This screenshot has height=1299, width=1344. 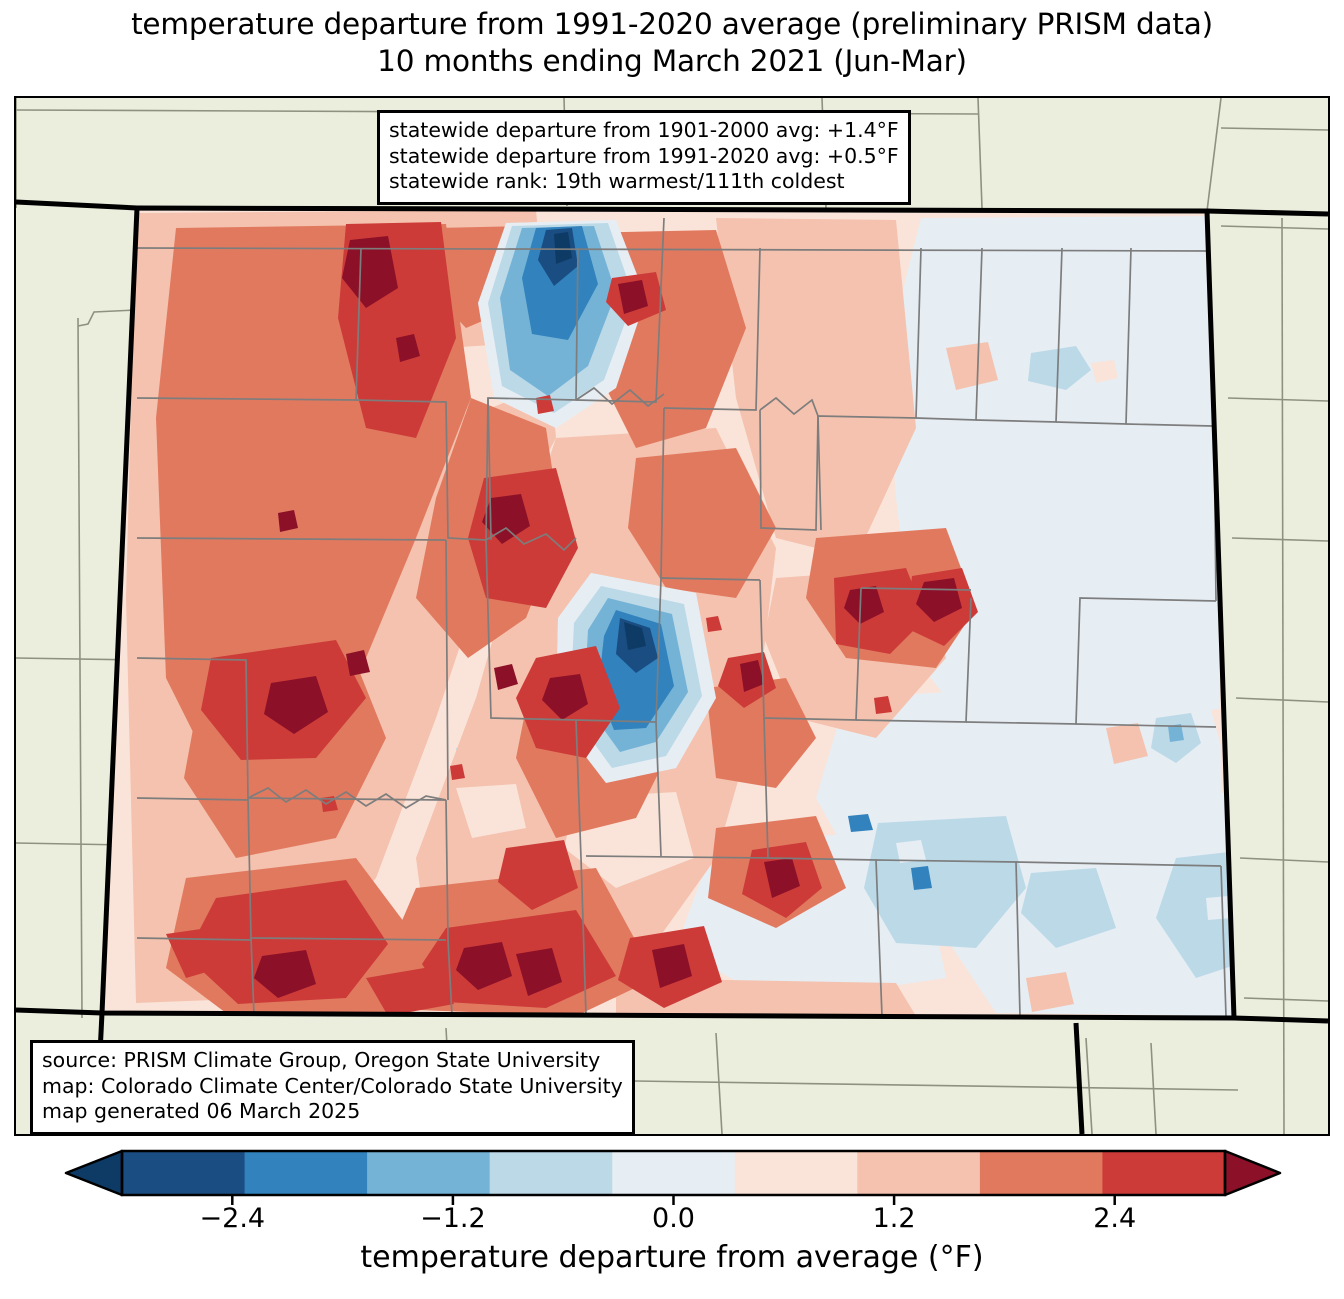 I want to click on colorbar-tick-label: 2.4, so click(x=1115, y=1218).